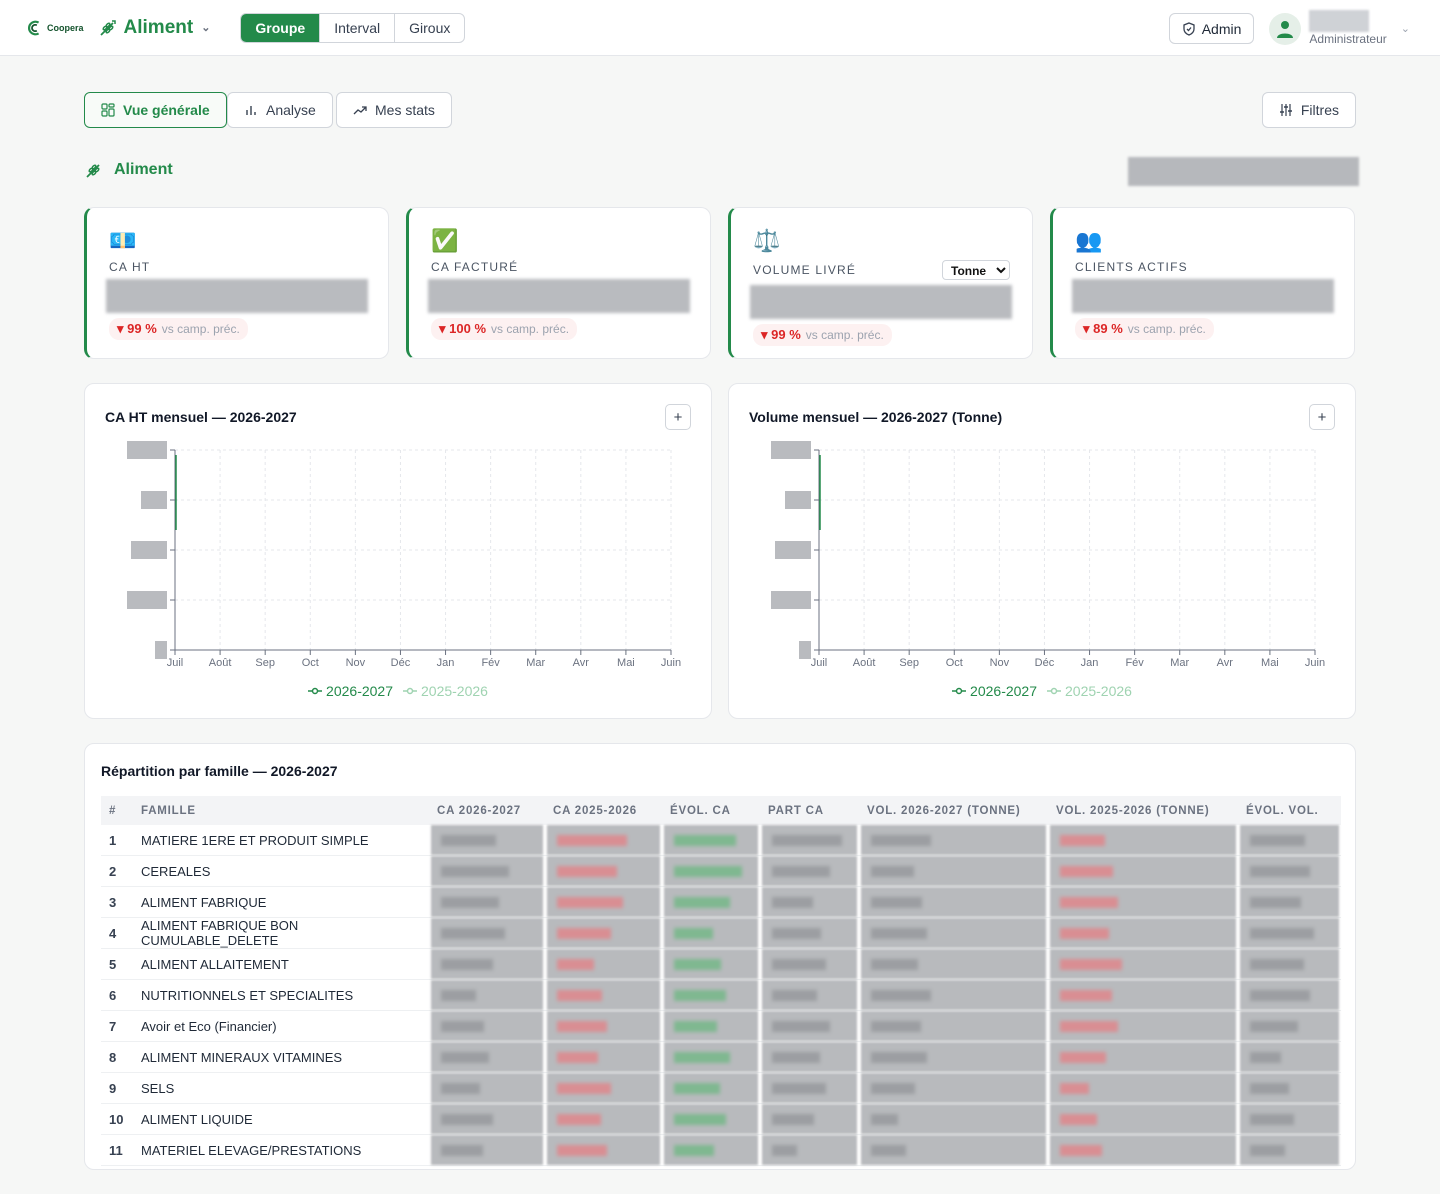 The width and height of the screenshot is (1440, 1194). Describe the element at coordinates (1211, 28) in the screenshot. I see `admin-button: Admin` at that location.